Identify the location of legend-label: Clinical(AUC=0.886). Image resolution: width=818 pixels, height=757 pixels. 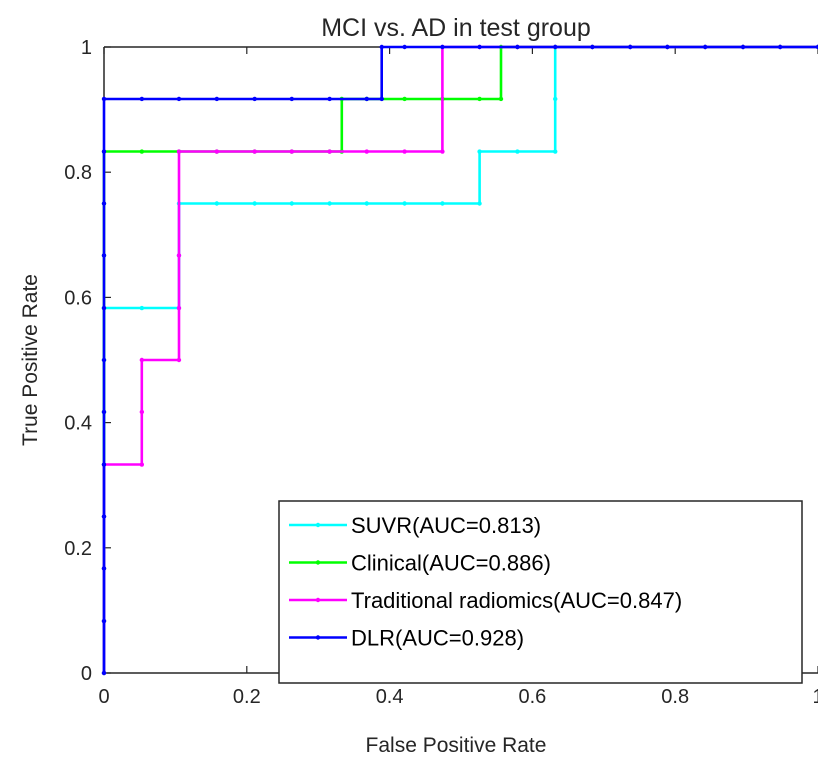
(451, 563).